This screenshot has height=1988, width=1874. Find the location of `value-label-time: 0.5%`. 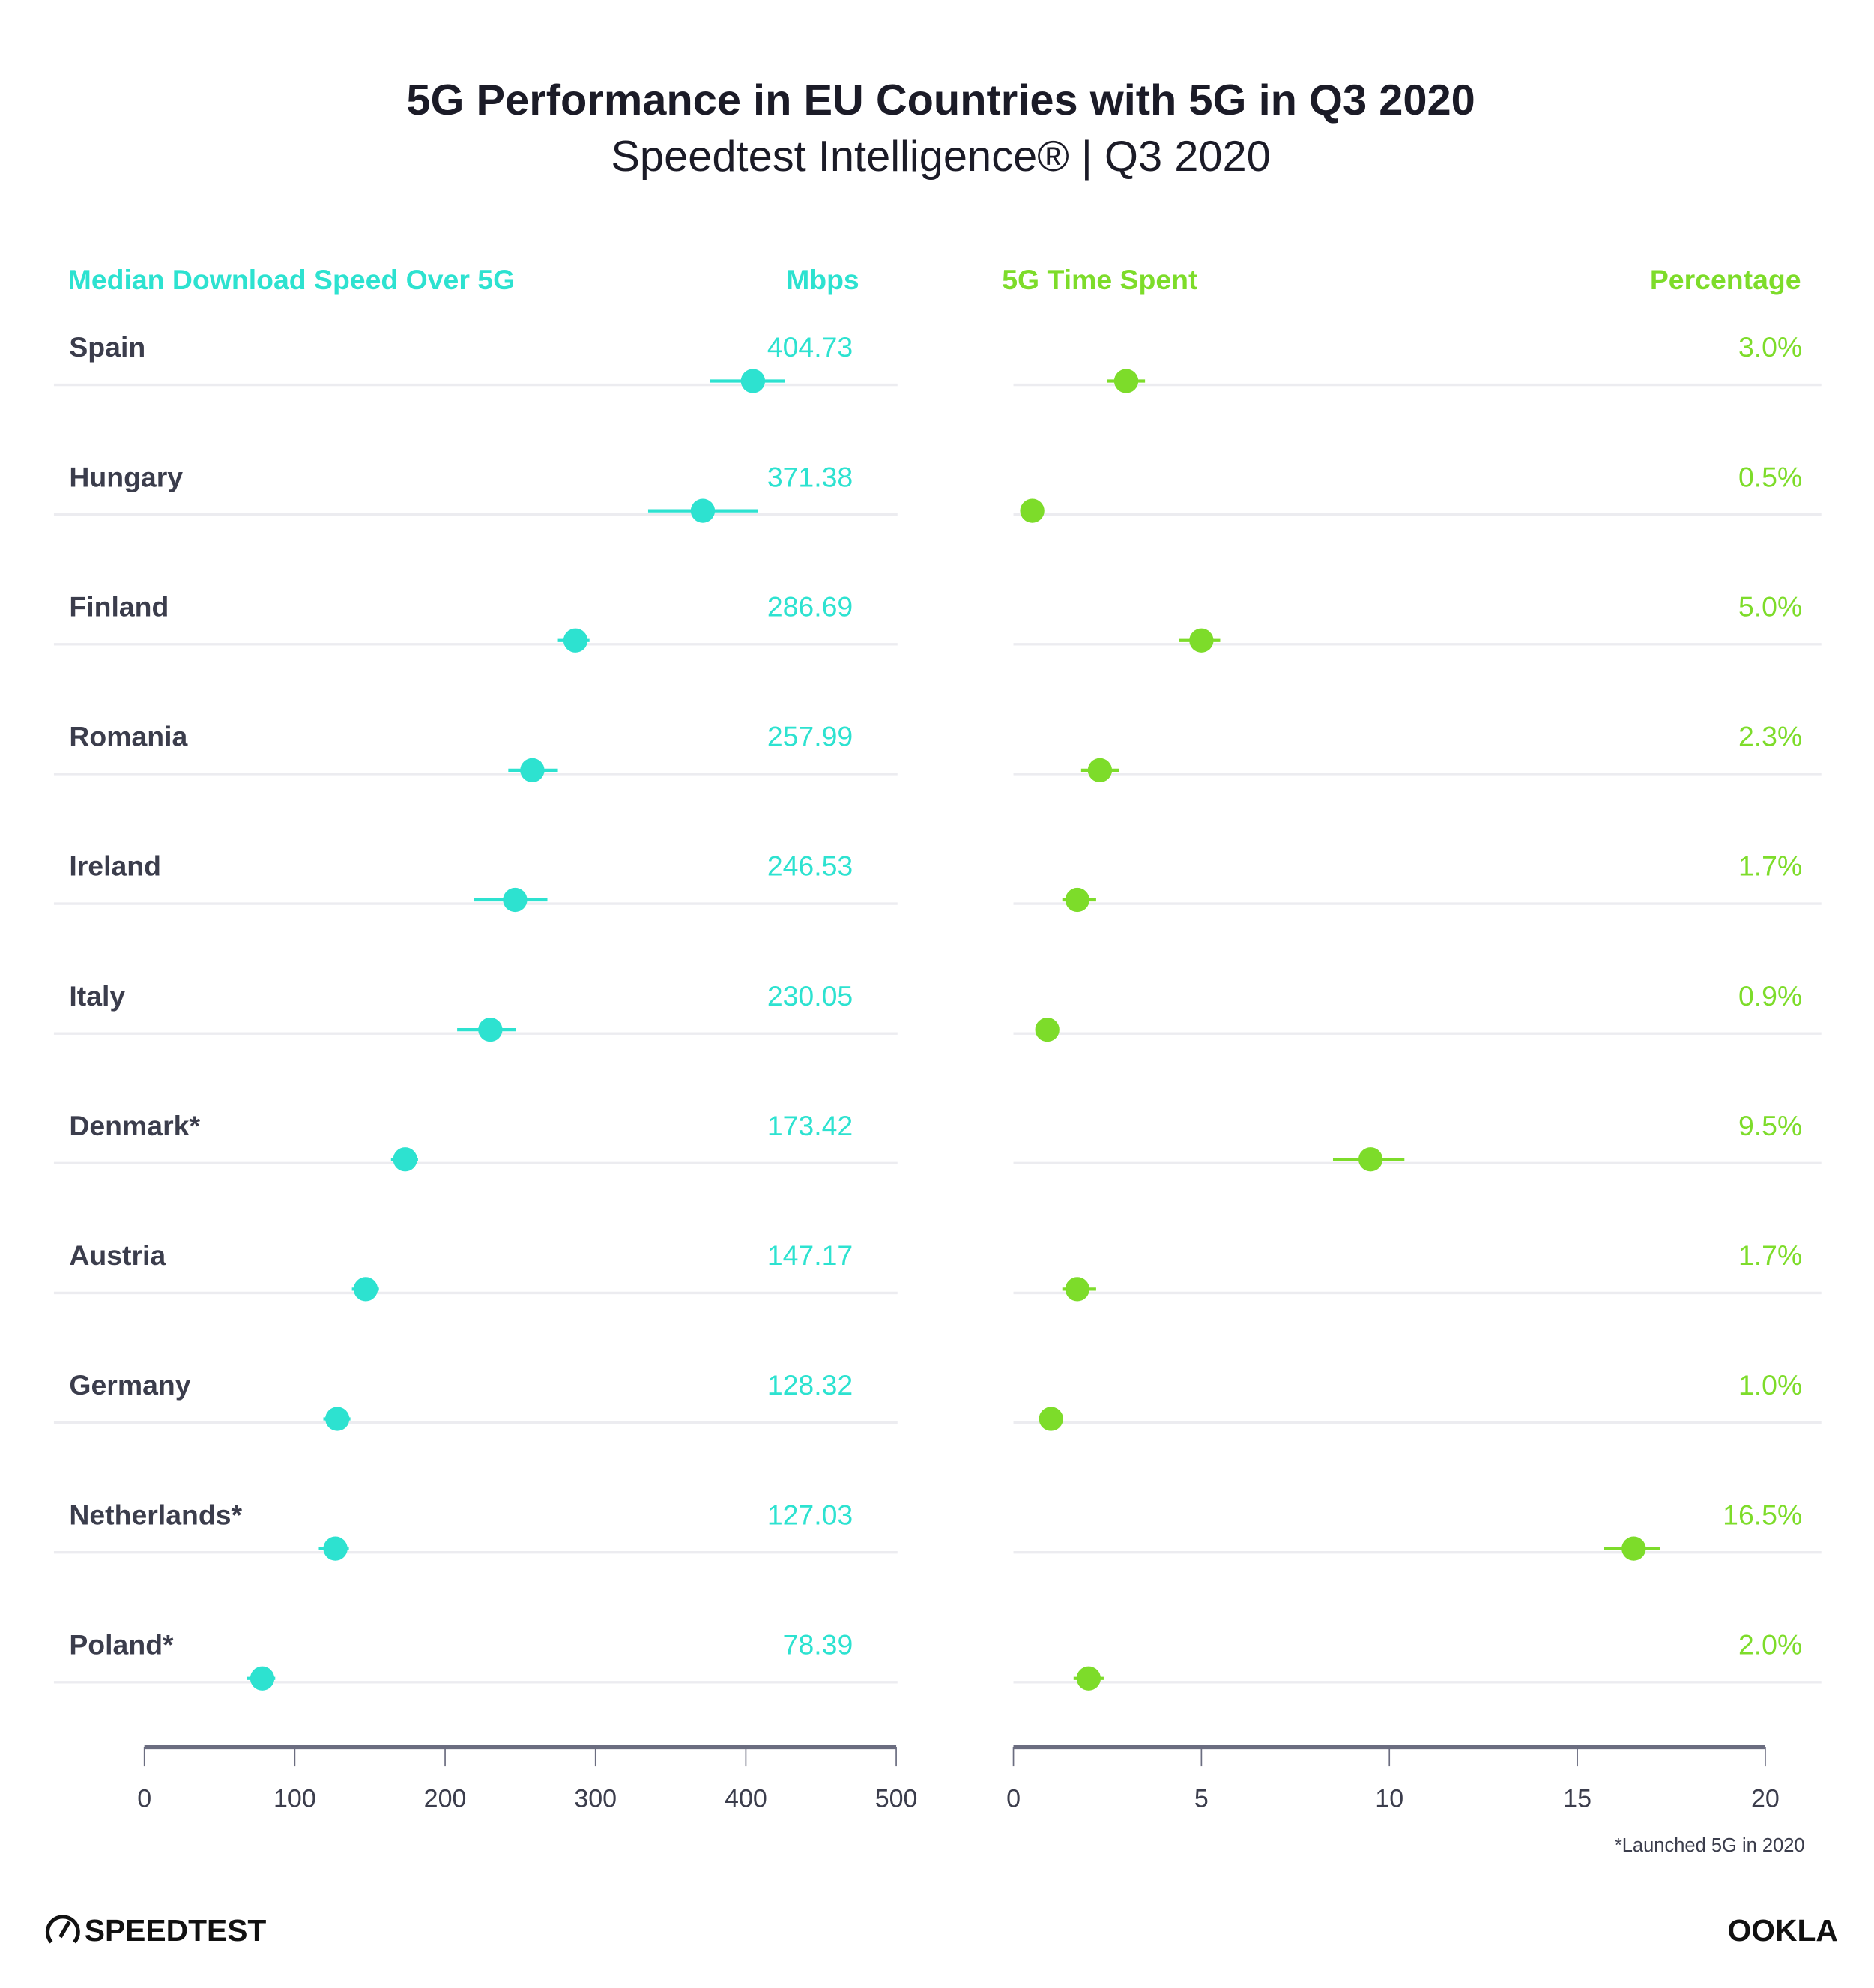

value-label-time: 0.5% is located at coordinates (1770, 477).